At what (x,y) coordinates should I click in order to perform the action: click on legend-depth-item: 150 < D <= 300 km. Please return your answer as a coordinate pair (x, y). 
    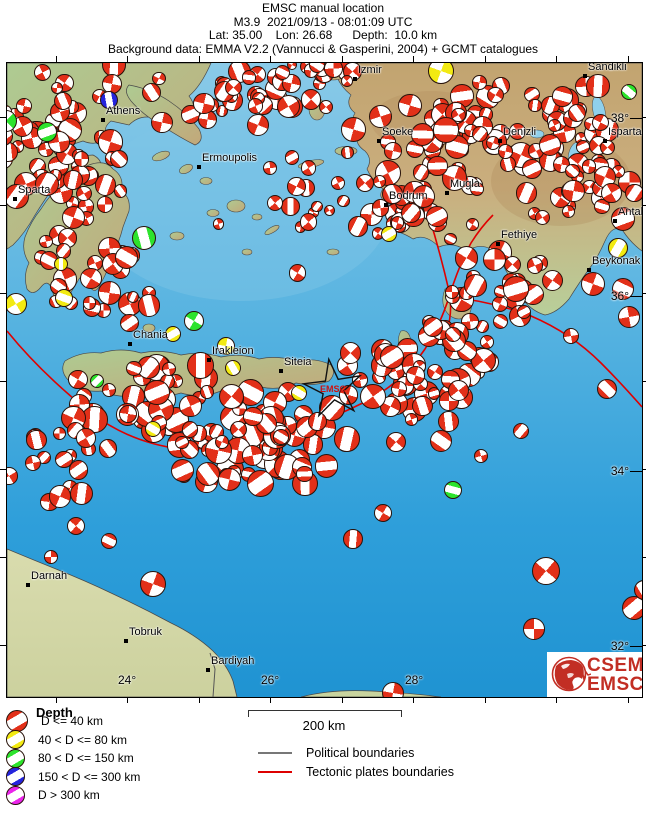
    Looking at the image, I should click on (70, 776).